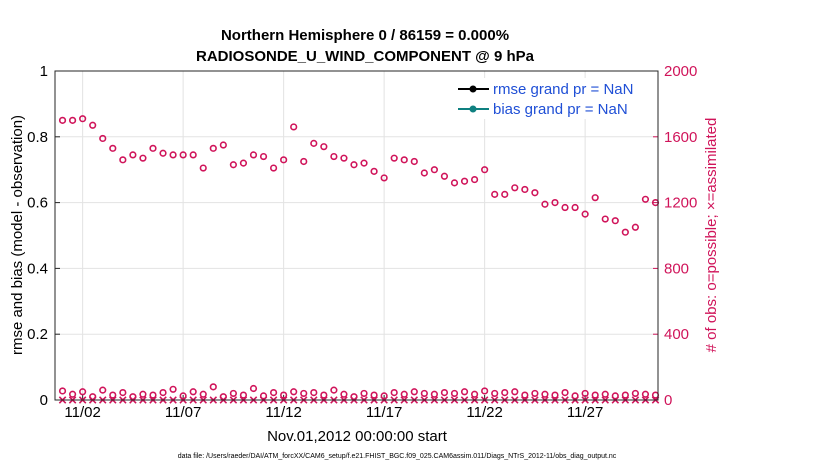 This screenshot has height=470, width=830. What do you see at coordinates (680, 71) in the screenshot?
I see `right-tick-label-5: 2000` at bounding box center [680, 71].